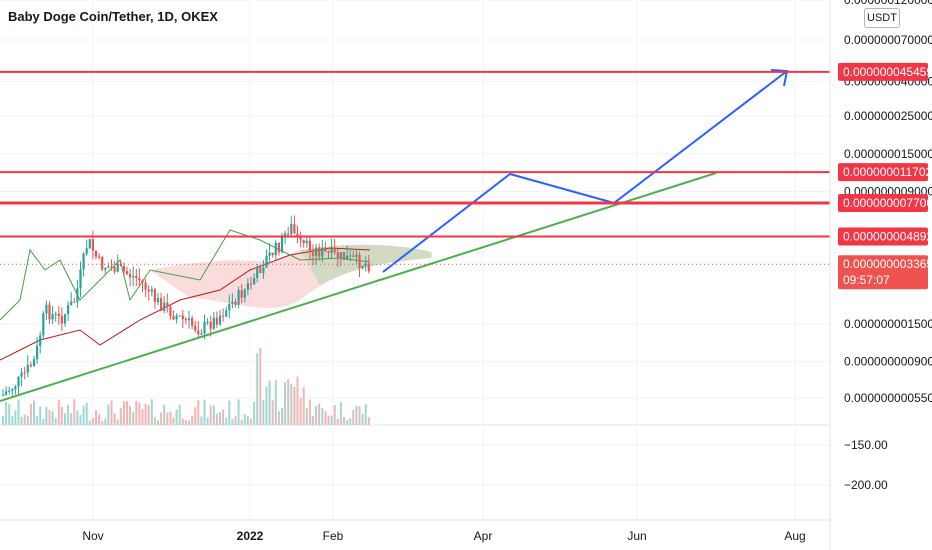  I want to click on level-label: 0.000000011702, so click(887, 172).